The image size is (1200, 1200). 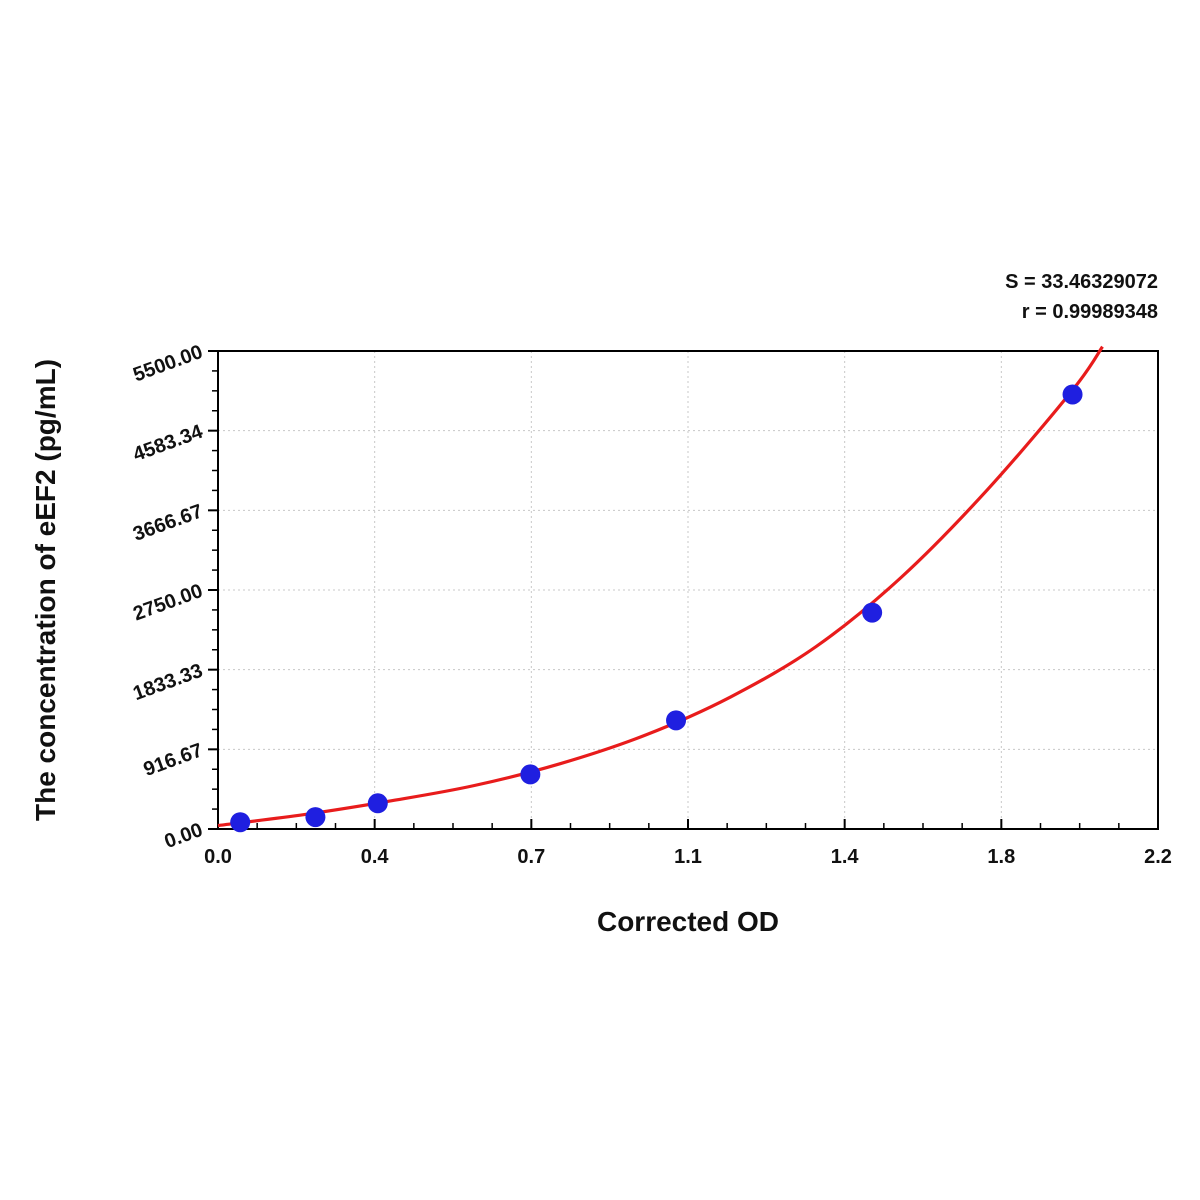 What do you see at coordinates (168, 443) in the screenshot?
I see `y-tick-label: 4583.34` at bounding box center [168, 443].